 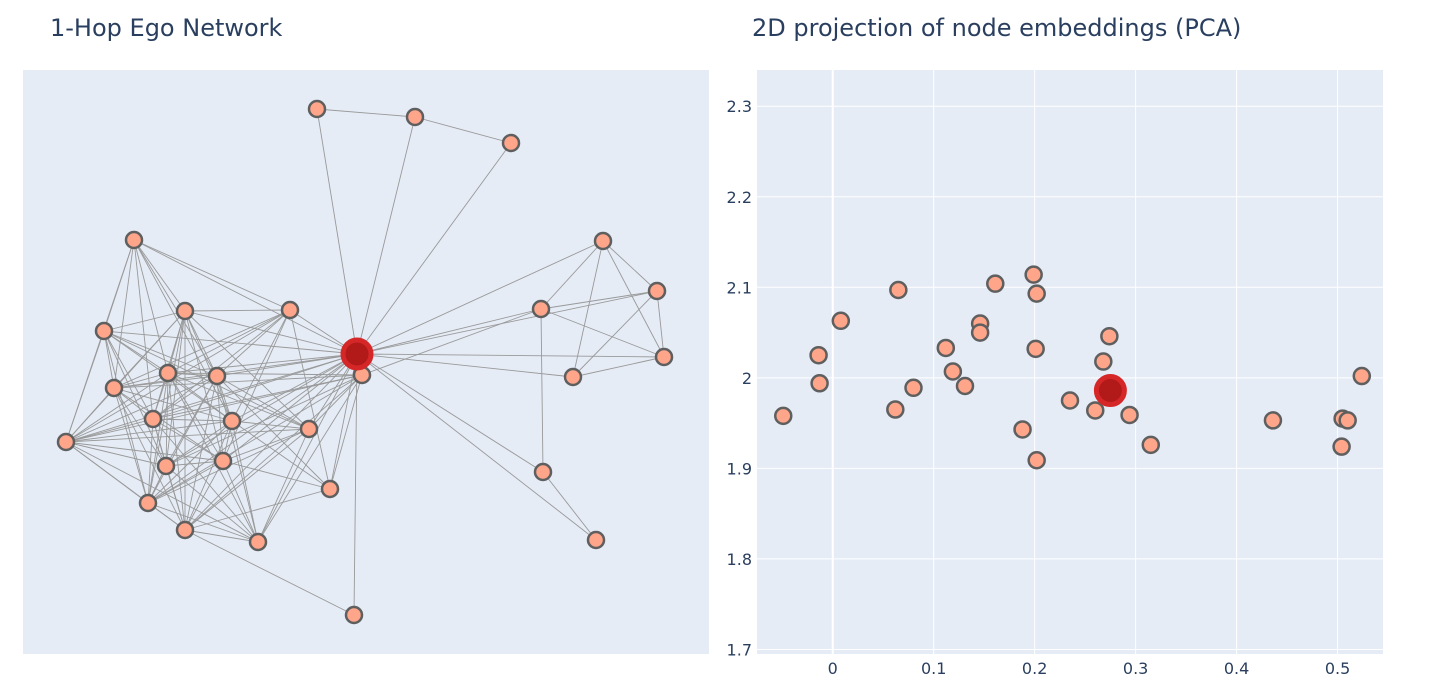 What do you see at coordinates (357, 354) in the screenshot?
I see `network-ego-node` at bounding box center [357, 354].